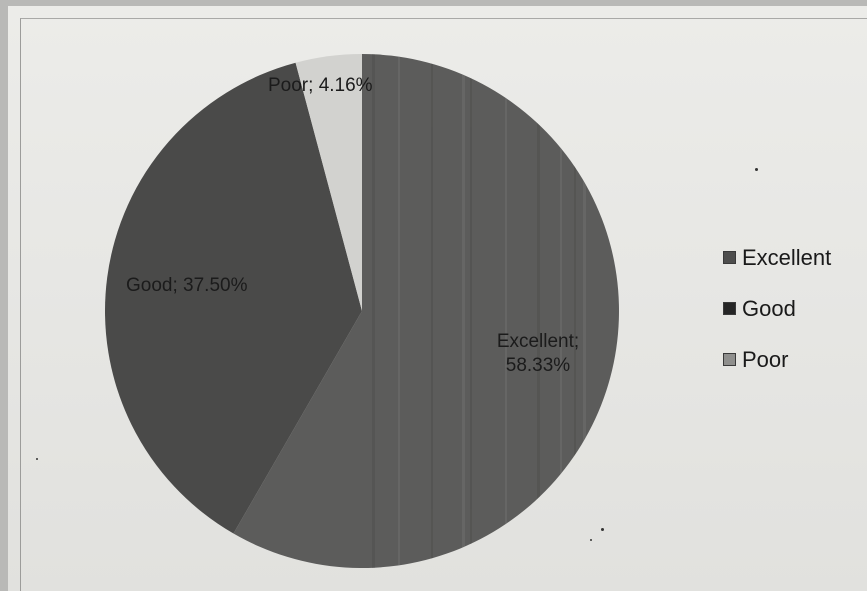 Image resolution: width=867 pixels, height=591 pixels. What do you see at coordinates (152, 285) in the screenshot?
I see `slice-label-good-name: Good;` at bounding box center [152, 285].